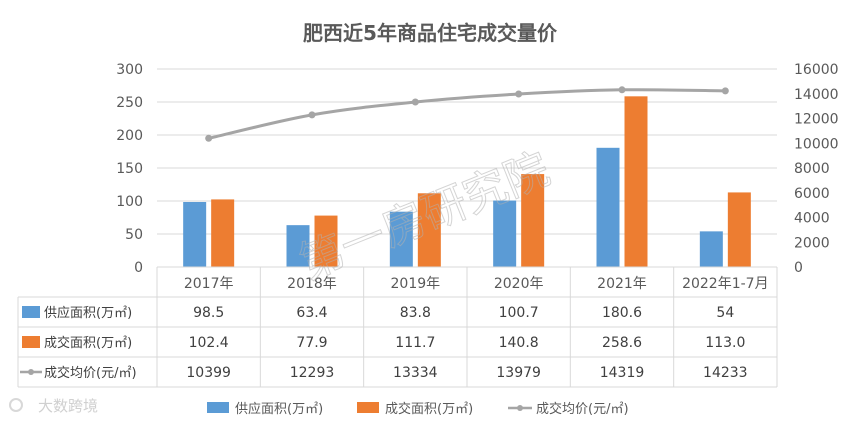 This screenshot has height=423, width=861. What do you see at coordinates (208, 373) in the screenshot?
I see `table-cell: 10399` at bounding box center [208, 373].